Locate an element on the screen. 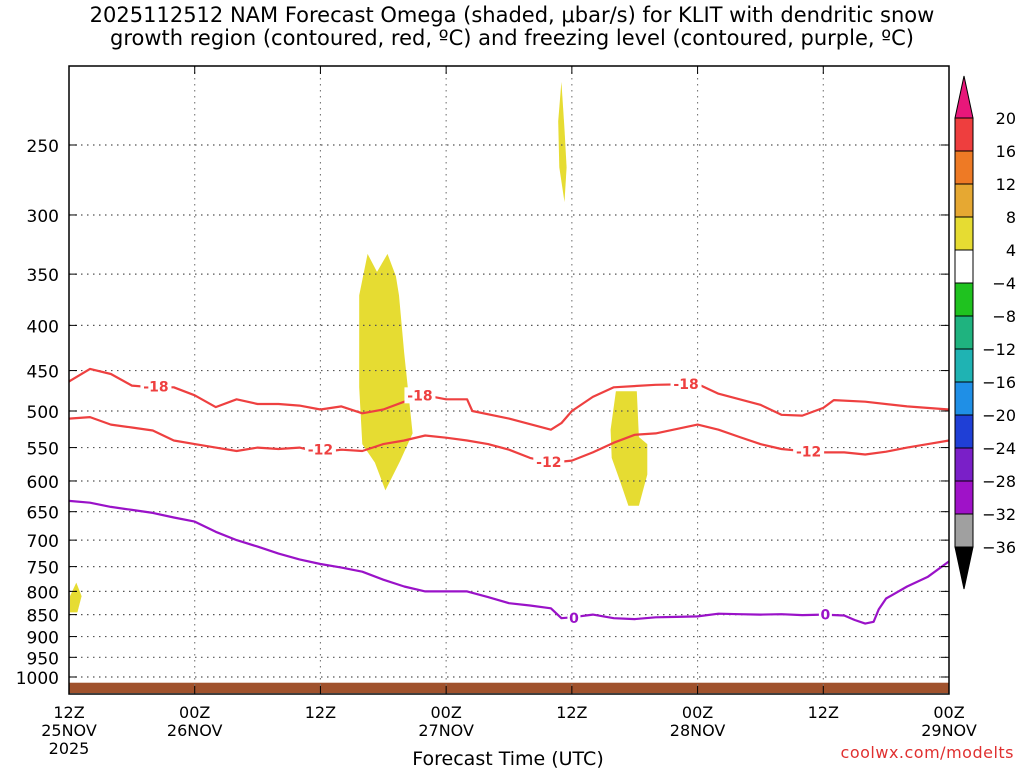 This screenshot has height=768, width=1024. contour-label-1: -18 is located at coordinates (419, 396).